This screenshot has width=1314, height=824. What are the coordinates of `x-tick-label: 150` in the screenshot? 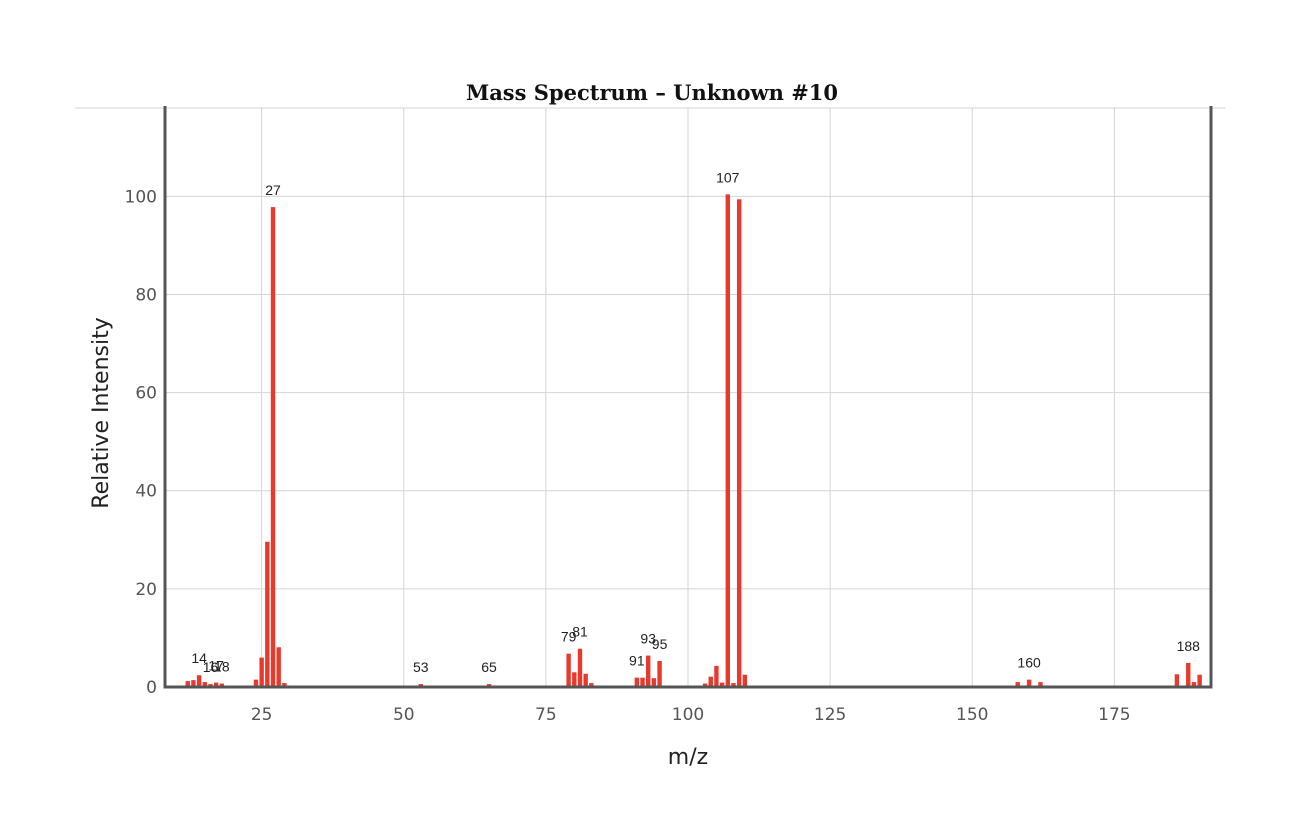 It's located at (972, 715).